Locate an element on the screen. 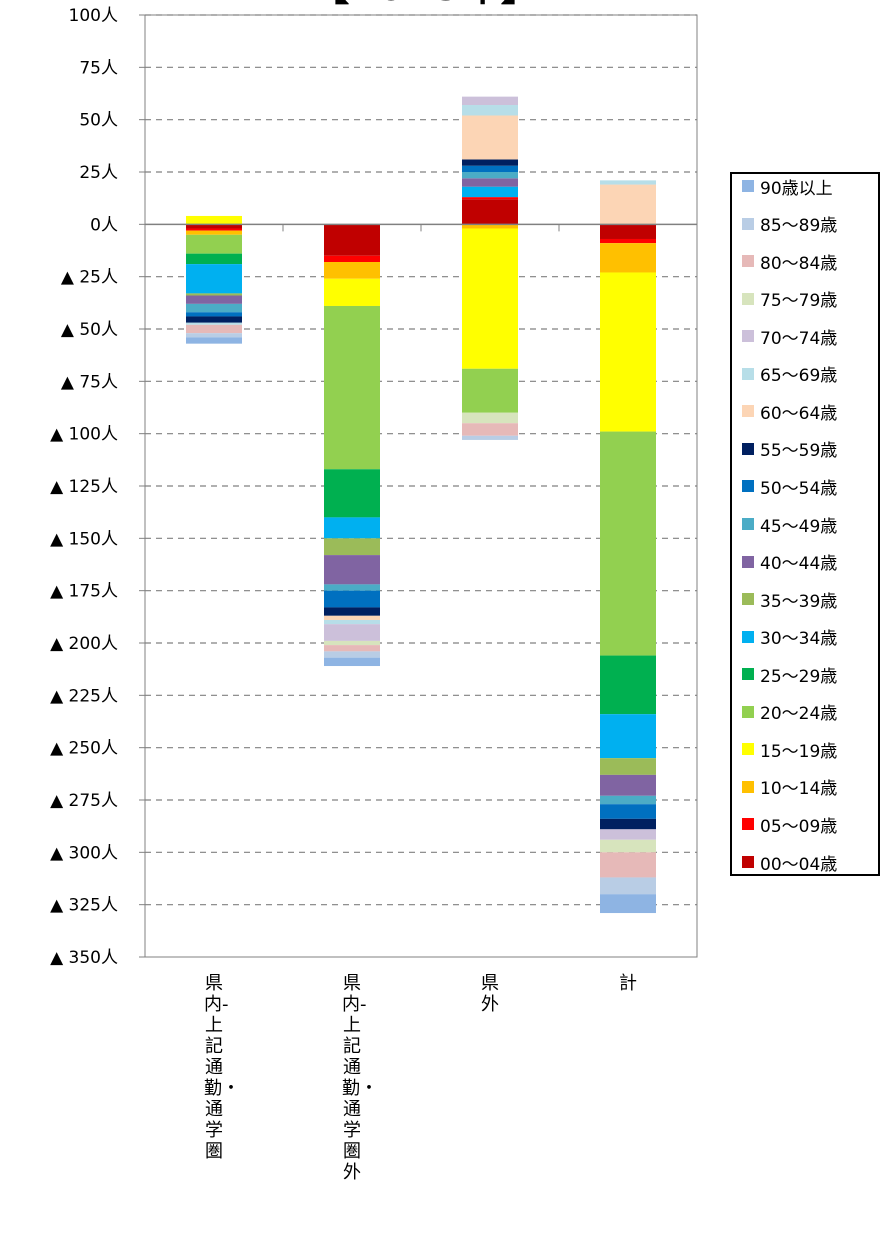  legend-item: 15〜19歳 is located at coordinates (789, 749).